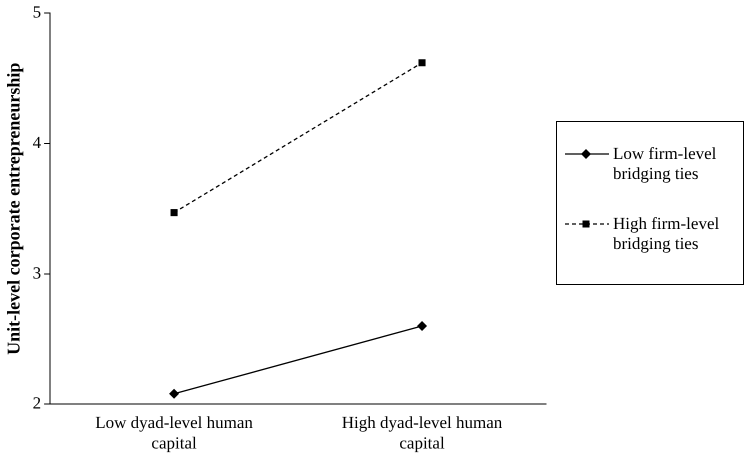 The width and height of the screenshot is (752, 457). What do you see at coordinates (37, 142) in the screenshot?
I see `y-tick-label: 4` at bounding box center [37, 142].